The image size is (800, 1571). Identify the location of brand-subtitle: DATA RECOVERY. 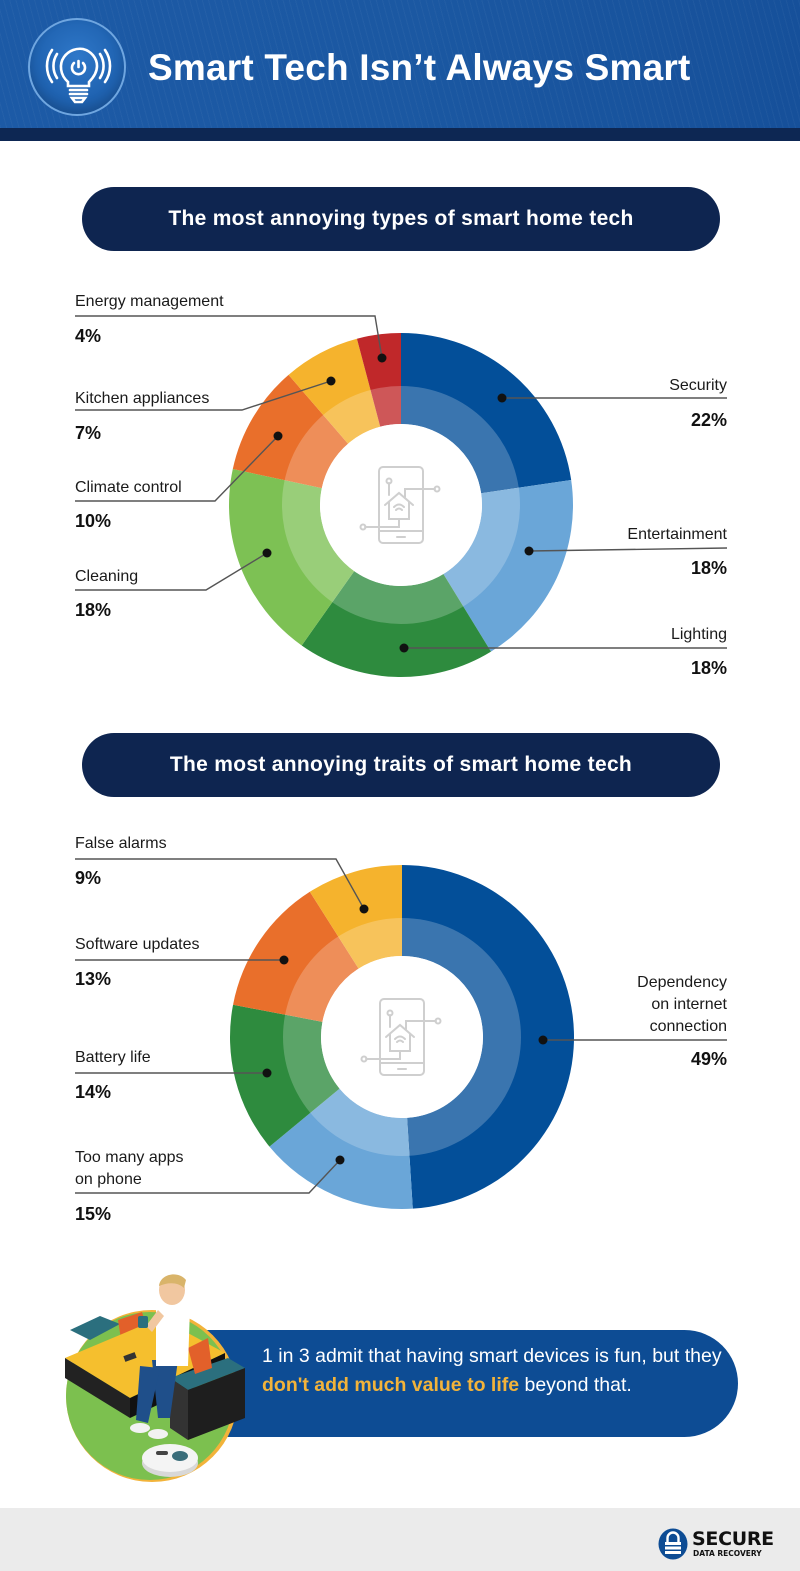
(727, 1553).